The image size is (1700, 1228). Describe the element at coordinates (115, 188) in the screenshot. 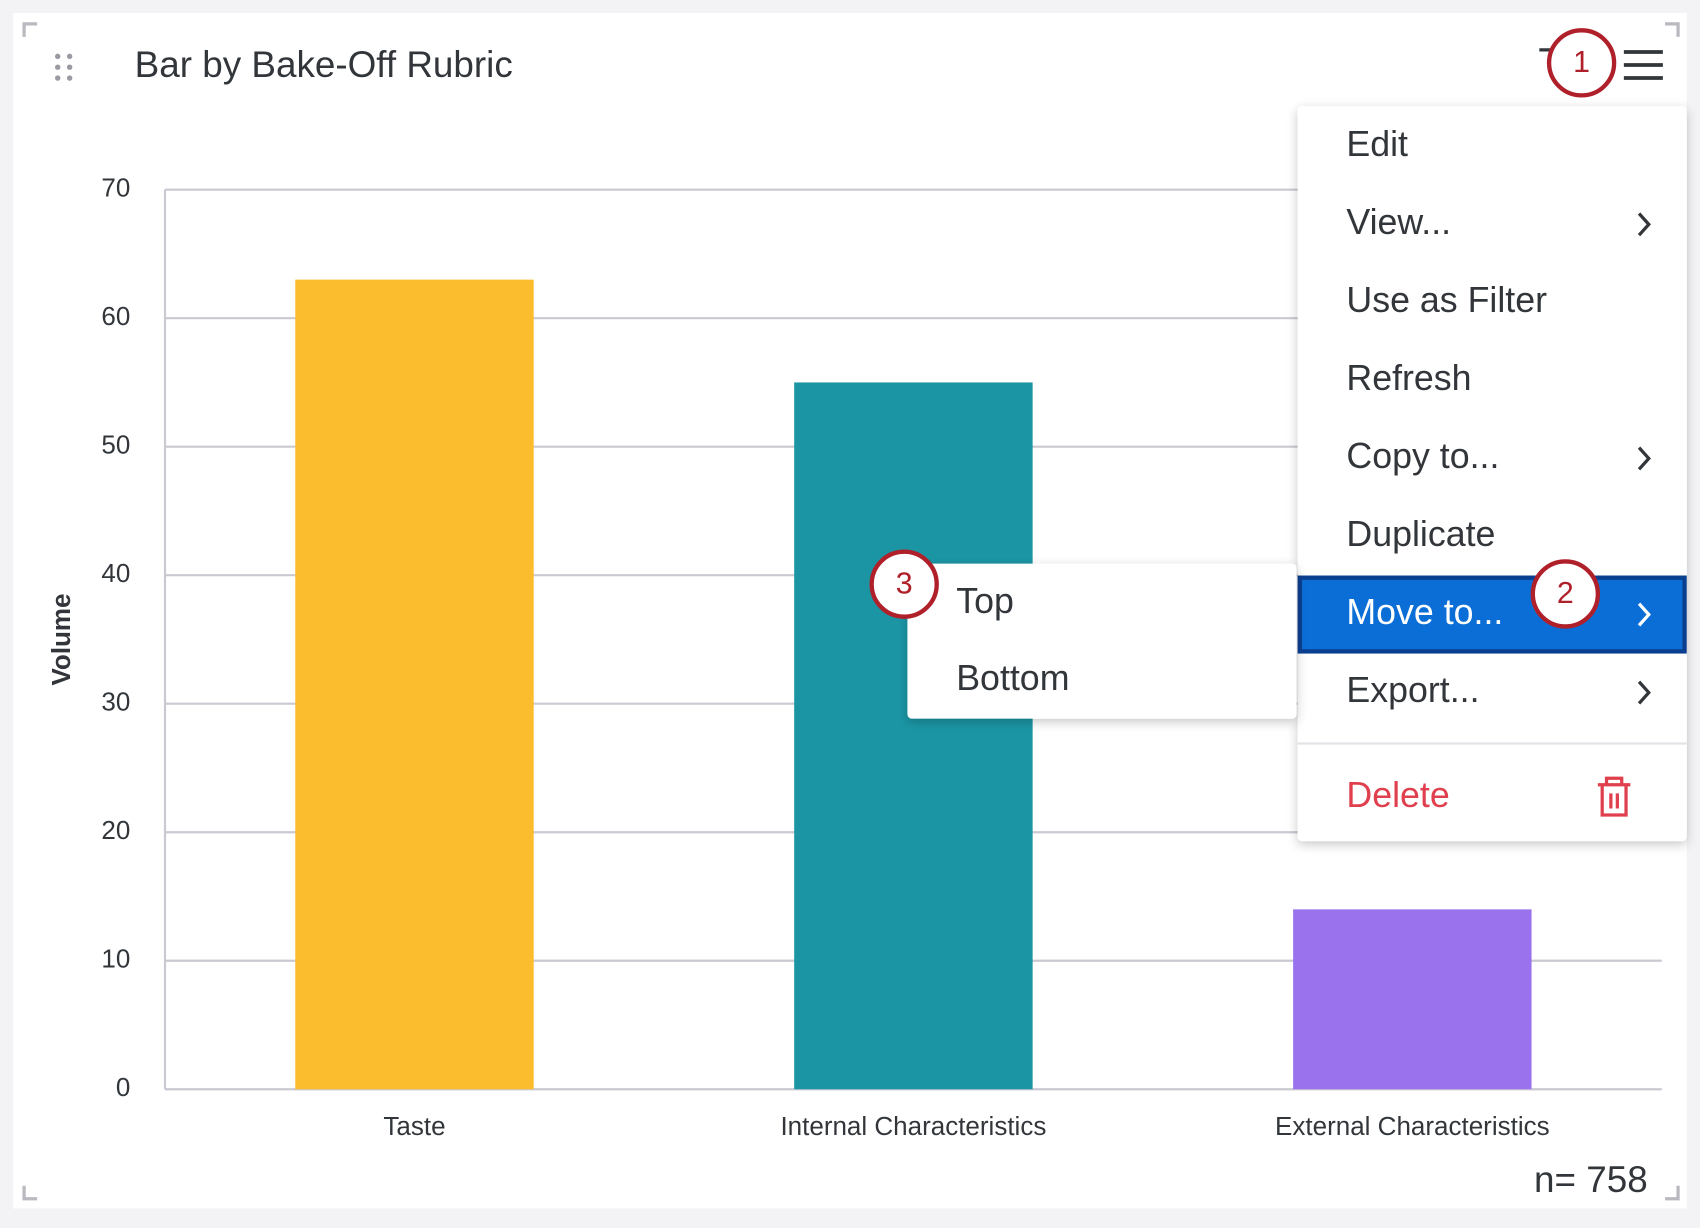

I see `y-tick-label: 70` at that location.